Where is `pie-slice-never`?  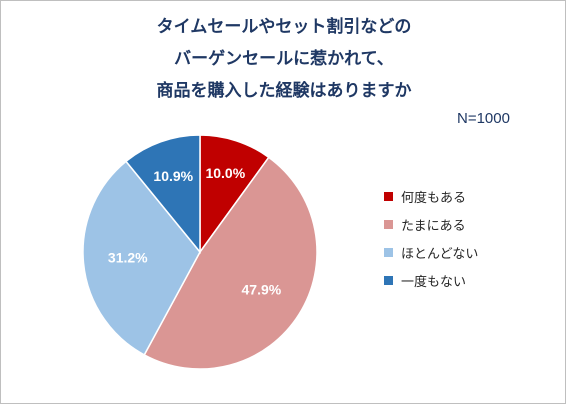 pie-slice-never is located at coordinates (162, 194).